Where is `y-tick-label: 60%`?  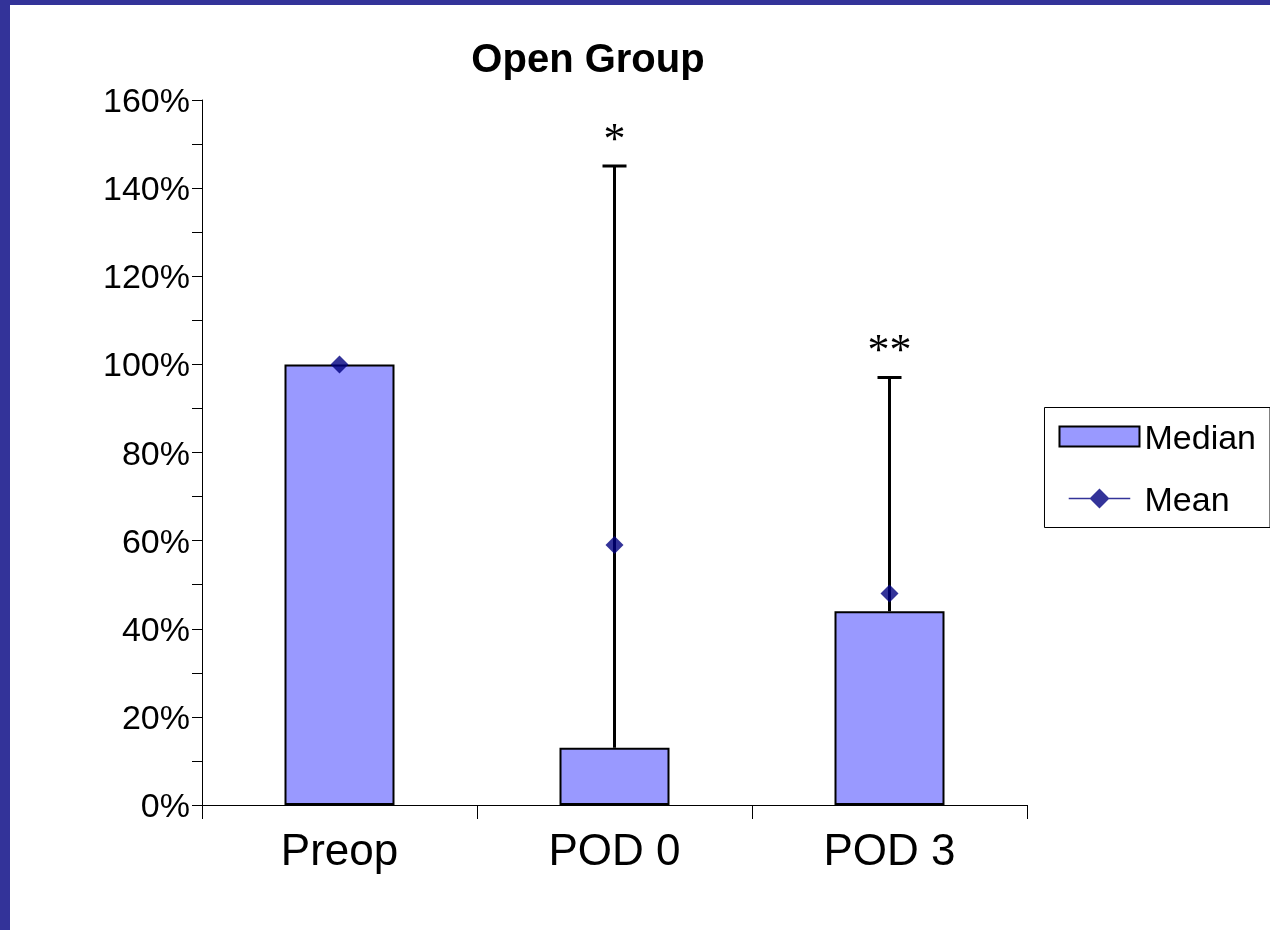
y-tick-label: 60% is located at coordinates (155, 540).